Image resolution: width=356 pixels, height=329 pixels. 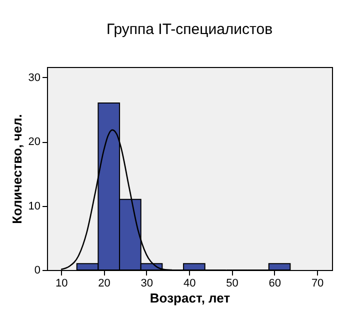 I want to click on x-tick-label: 70, so click(x=317, y=284).